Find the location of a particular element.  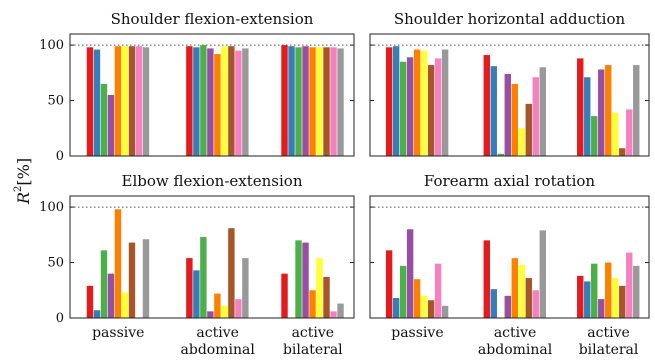

panel-title: Shoulder horizontal adduction is located at coordinates (510, 19).